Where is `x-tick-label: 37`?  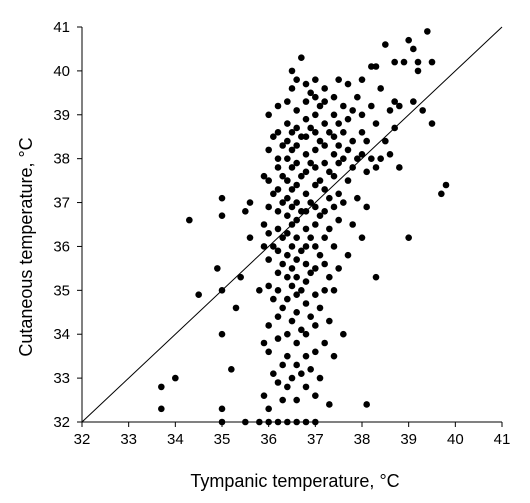
x-tick-label: 37 is located at coordinates (315, 439).